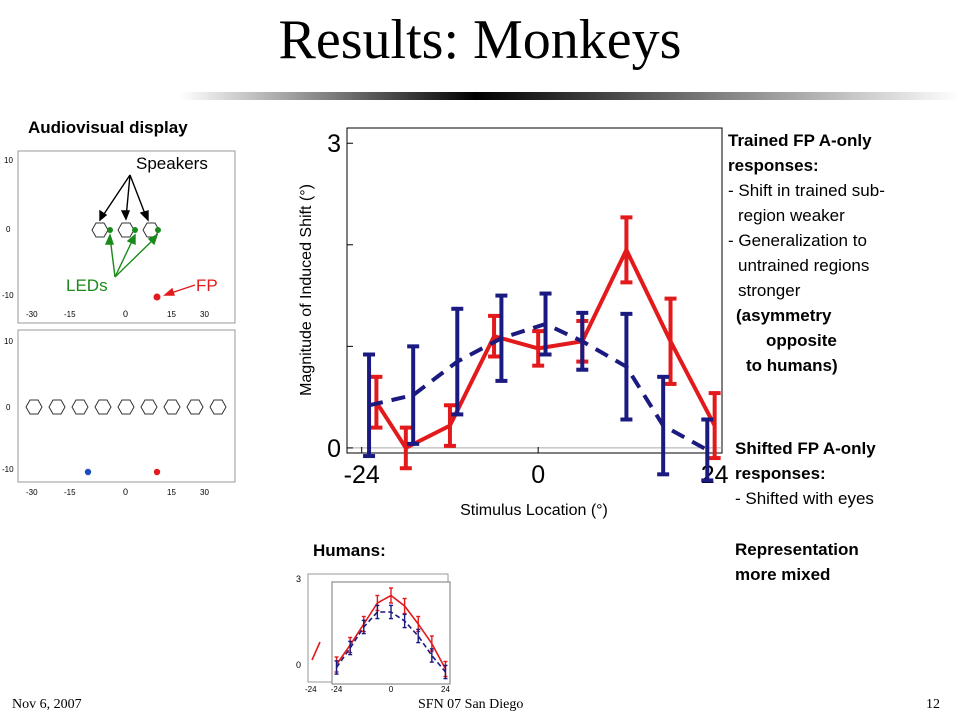 The height and width of the screenshot is (720, 960). Describe the element at coordinates (534, 510) in the screenshot. I see `x-axis-label: Stimulus Location (°)` at that location.